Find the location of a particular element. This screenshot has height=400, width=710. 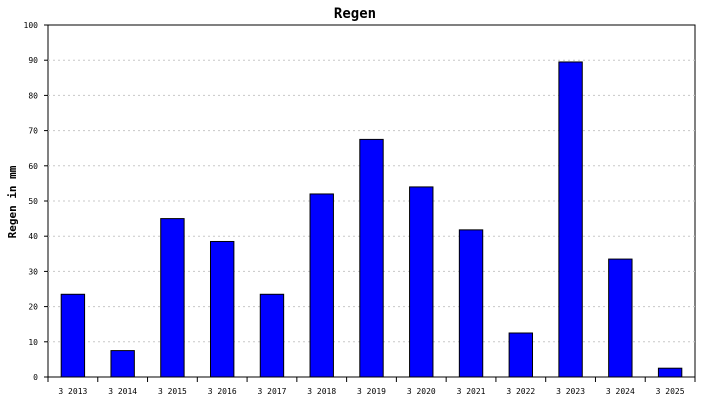

x-tick-label: 3 2015 is located at coordinates (172, 391).